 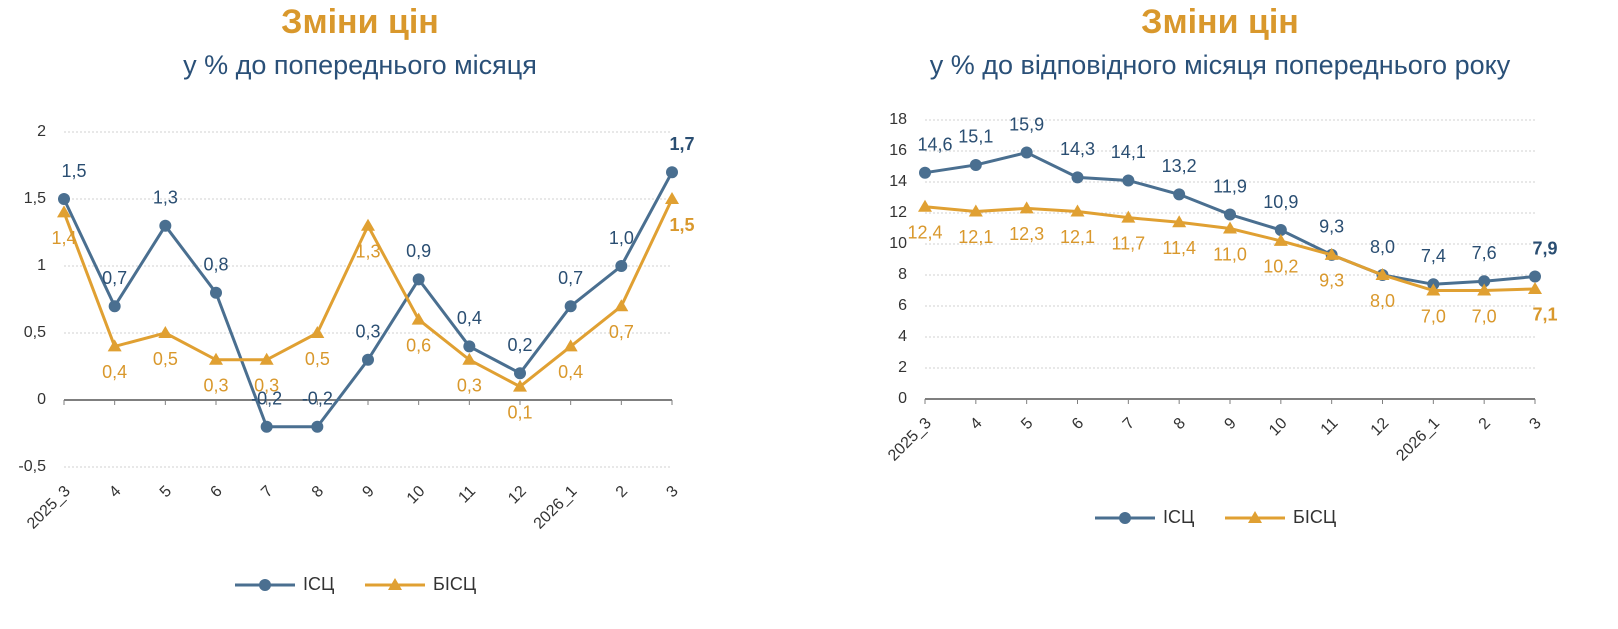 I want to click on data-label: 15,9, so click(x=1026, y=124).